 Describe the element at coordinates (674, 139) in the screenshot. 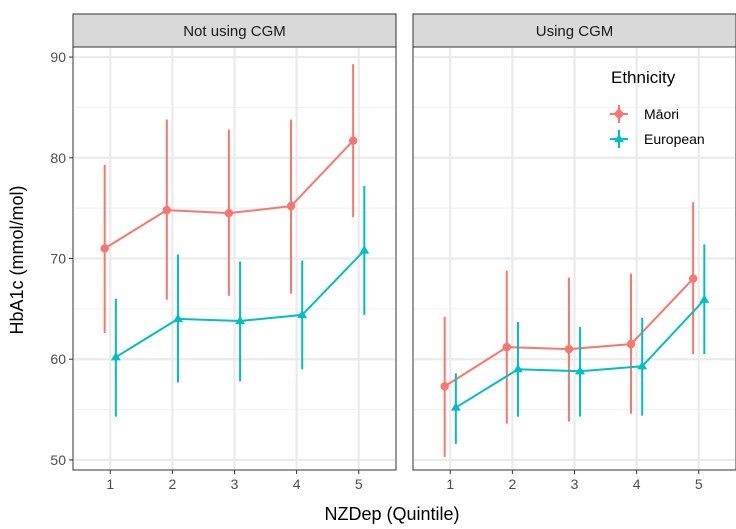

I see `legend-label: European` at that location.